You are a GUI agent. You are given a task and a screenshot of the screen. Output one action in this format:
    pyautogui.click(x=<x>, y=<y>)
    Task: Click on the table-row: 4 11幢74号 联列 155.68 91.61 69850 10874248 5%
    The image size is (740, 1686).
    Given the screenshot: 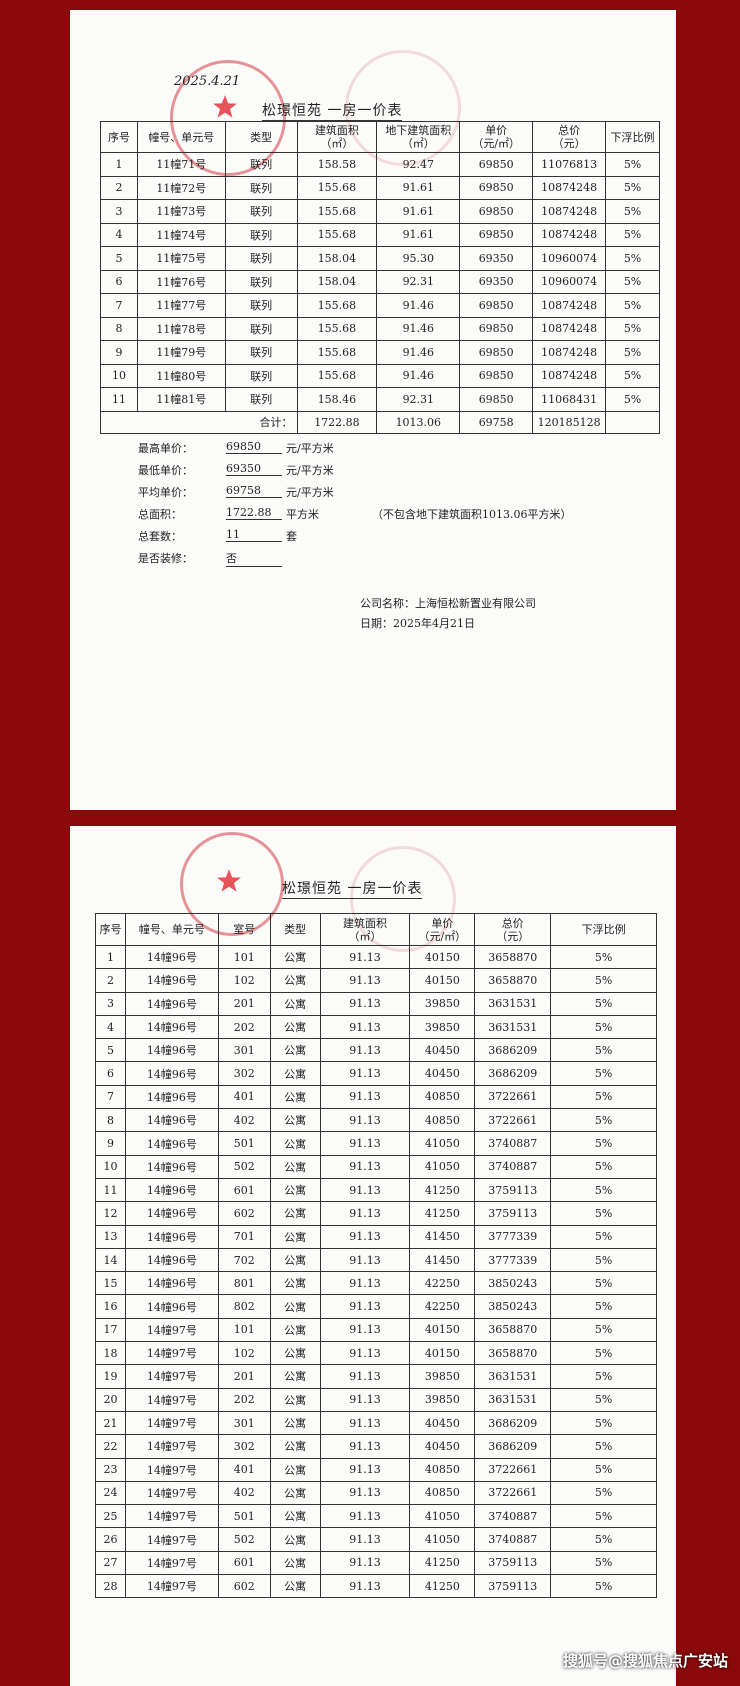 What is the action you would take?
    pyautogui.click(x=380, y=234)
    